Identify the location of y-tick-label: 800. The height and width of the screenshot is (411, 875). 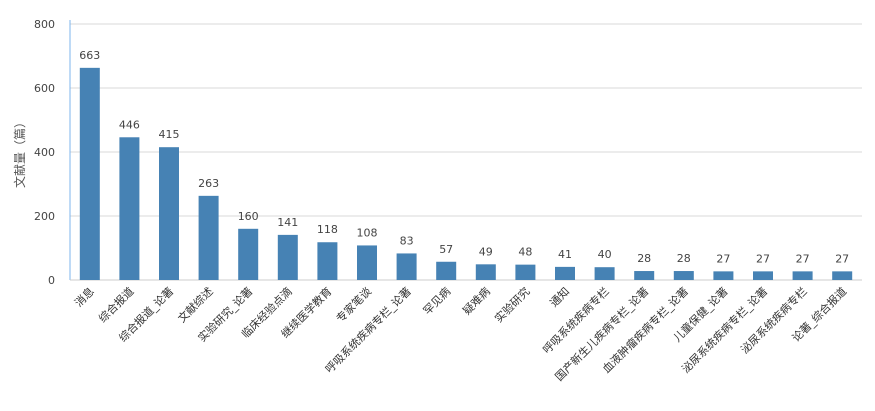
(44, 24).